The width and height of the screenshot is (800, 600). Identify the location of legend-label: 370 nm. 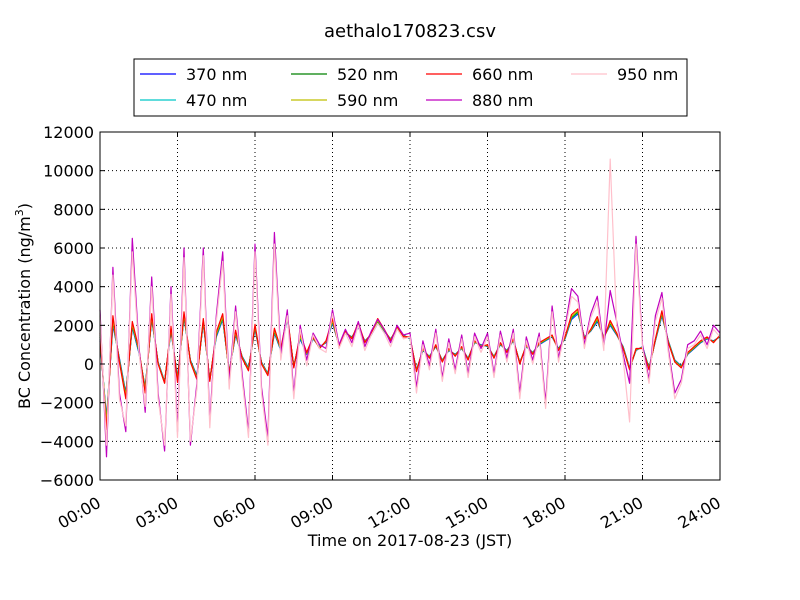
(216, 74).